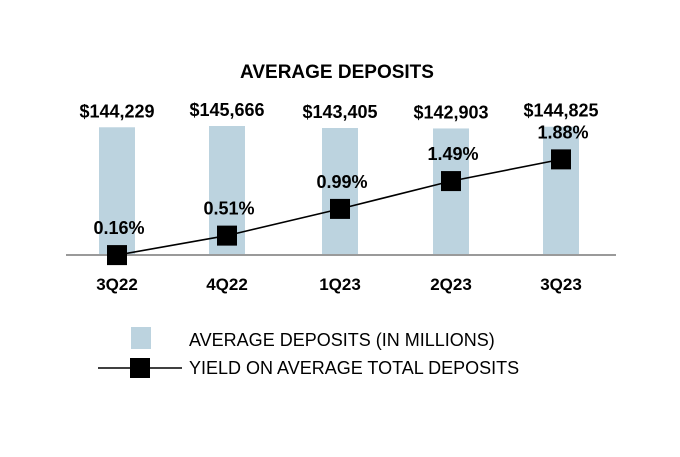 The image size is (680, 457). I want to click on chart-title: AVERAGE DEPOSITS, so click(337, 72).